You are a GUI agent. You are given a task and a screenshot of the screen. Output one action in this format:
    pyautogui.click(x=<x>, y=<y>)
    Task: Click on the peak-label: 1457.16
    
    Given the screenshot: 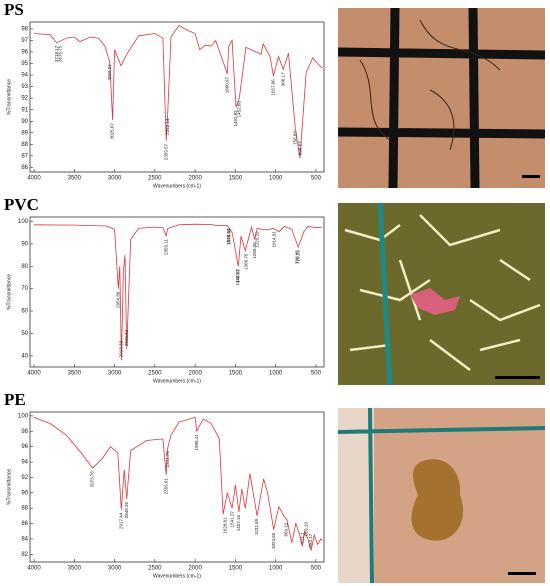 What is the action you would take?
    pyautogui.click(x=238, y=523)
    